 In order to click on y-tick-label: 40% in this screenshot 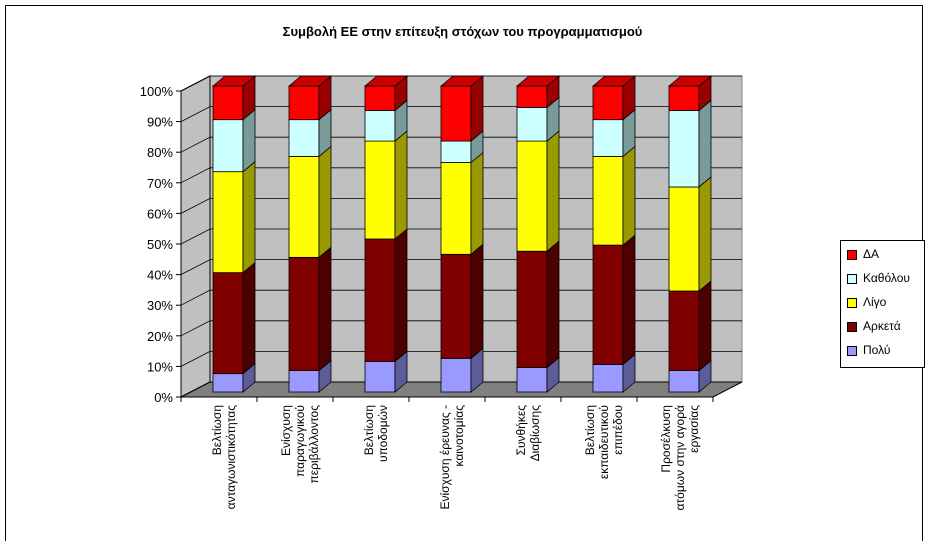, I will do `click(160, 275)`.